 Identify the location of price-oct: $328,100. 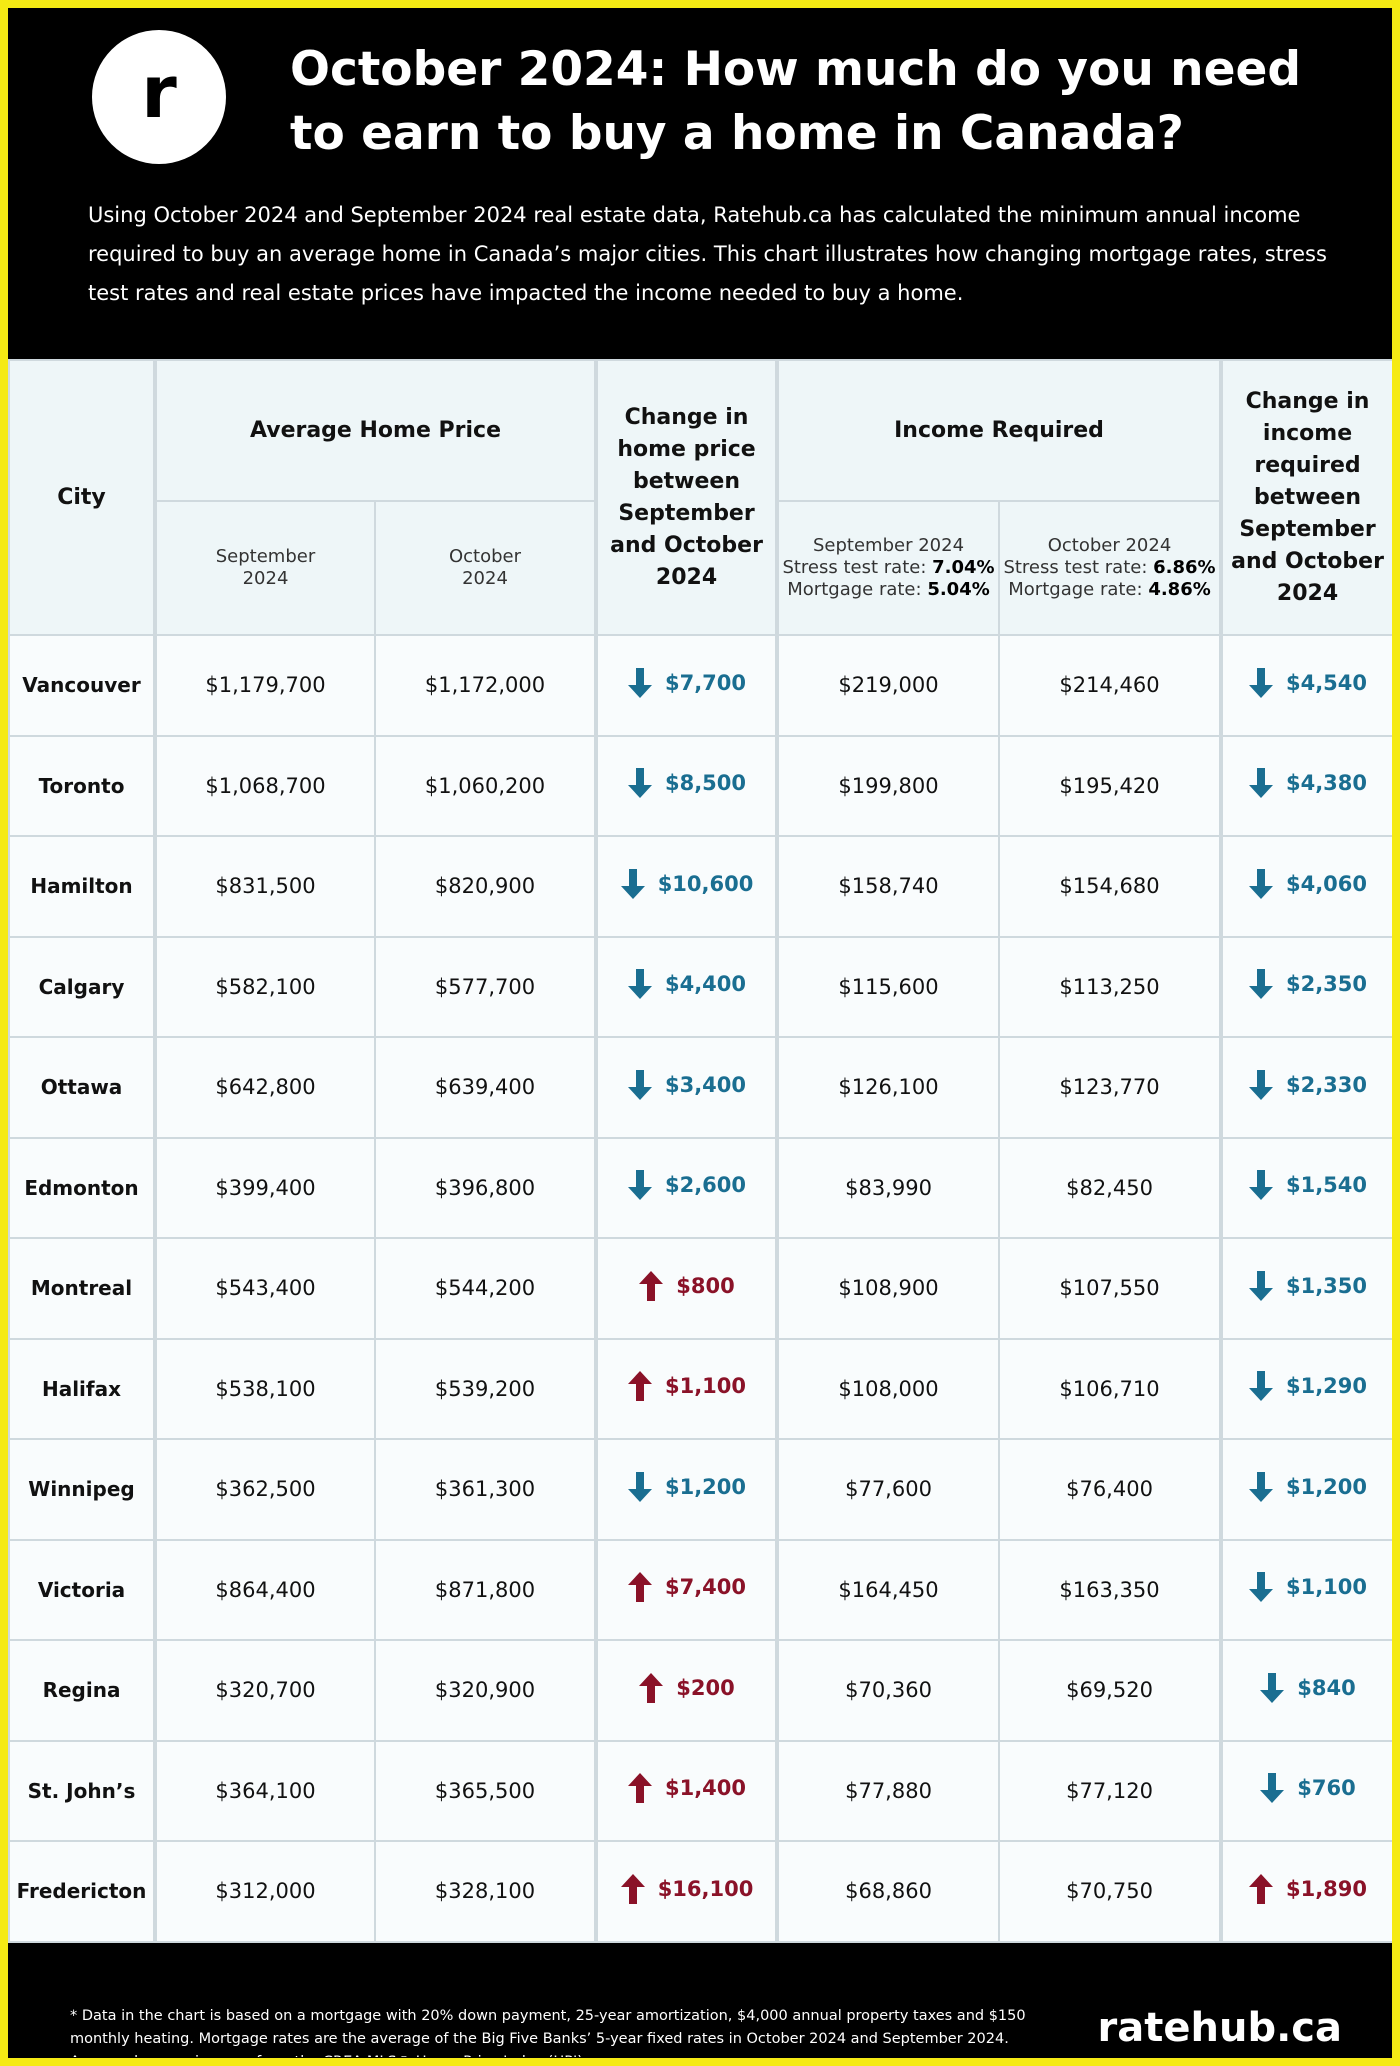
(486, 1891).